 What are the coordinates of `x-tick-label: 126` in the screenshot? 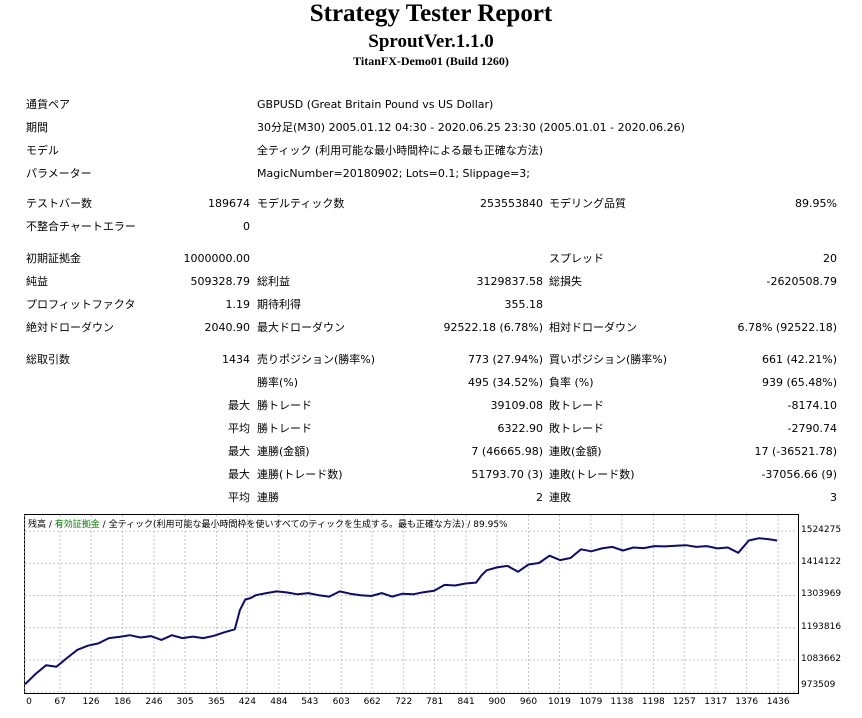 It's located at (91, 702).